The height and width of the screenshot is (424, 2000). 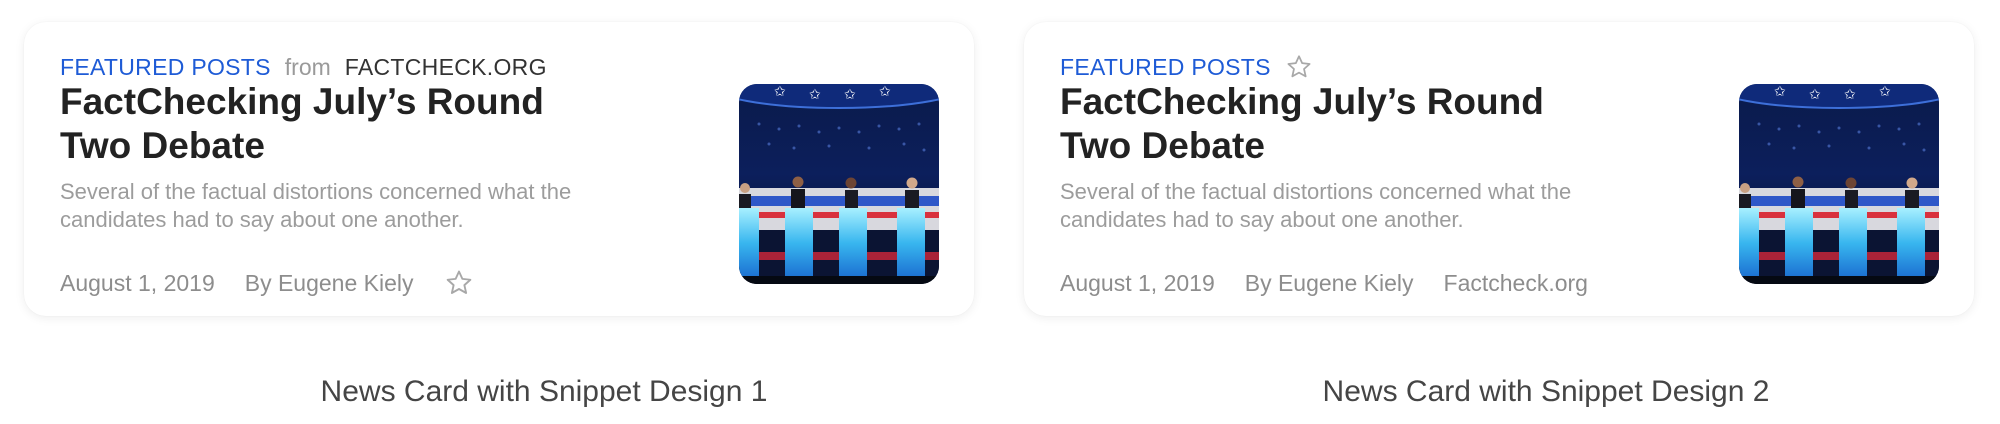 What do you see at coordinates (1515, 283) in the screenshot?
I see `source-link: Factcheck.org` at bounding box center [1515, 283].